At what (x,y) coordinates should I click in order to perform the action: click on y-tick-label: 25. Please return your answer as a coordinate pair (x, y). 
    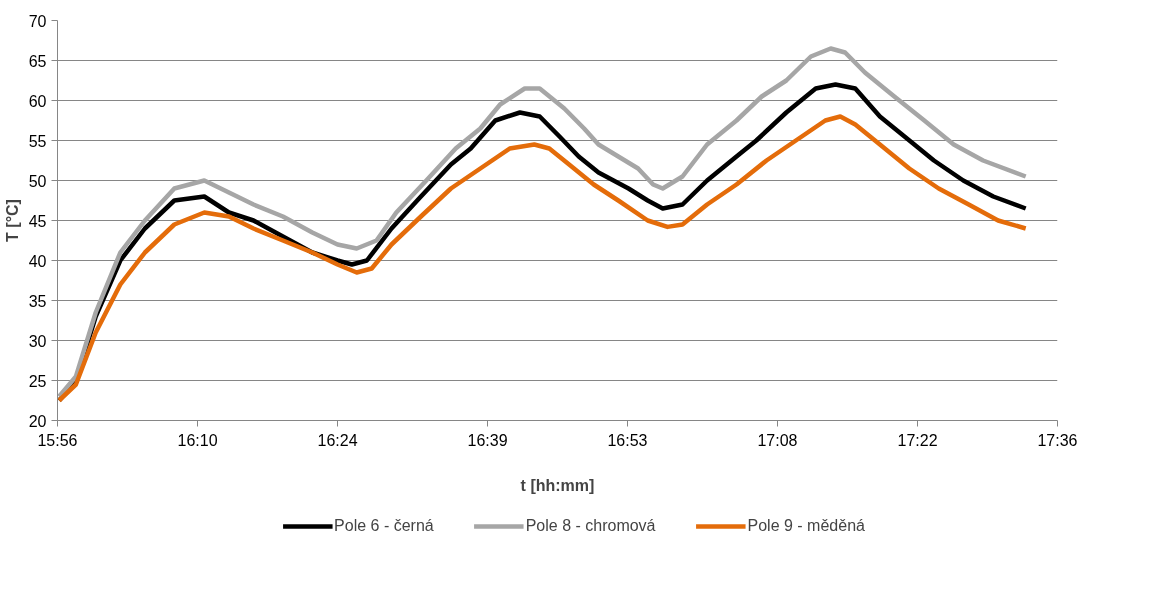
    Looking at the image, I should click on (37, 381).